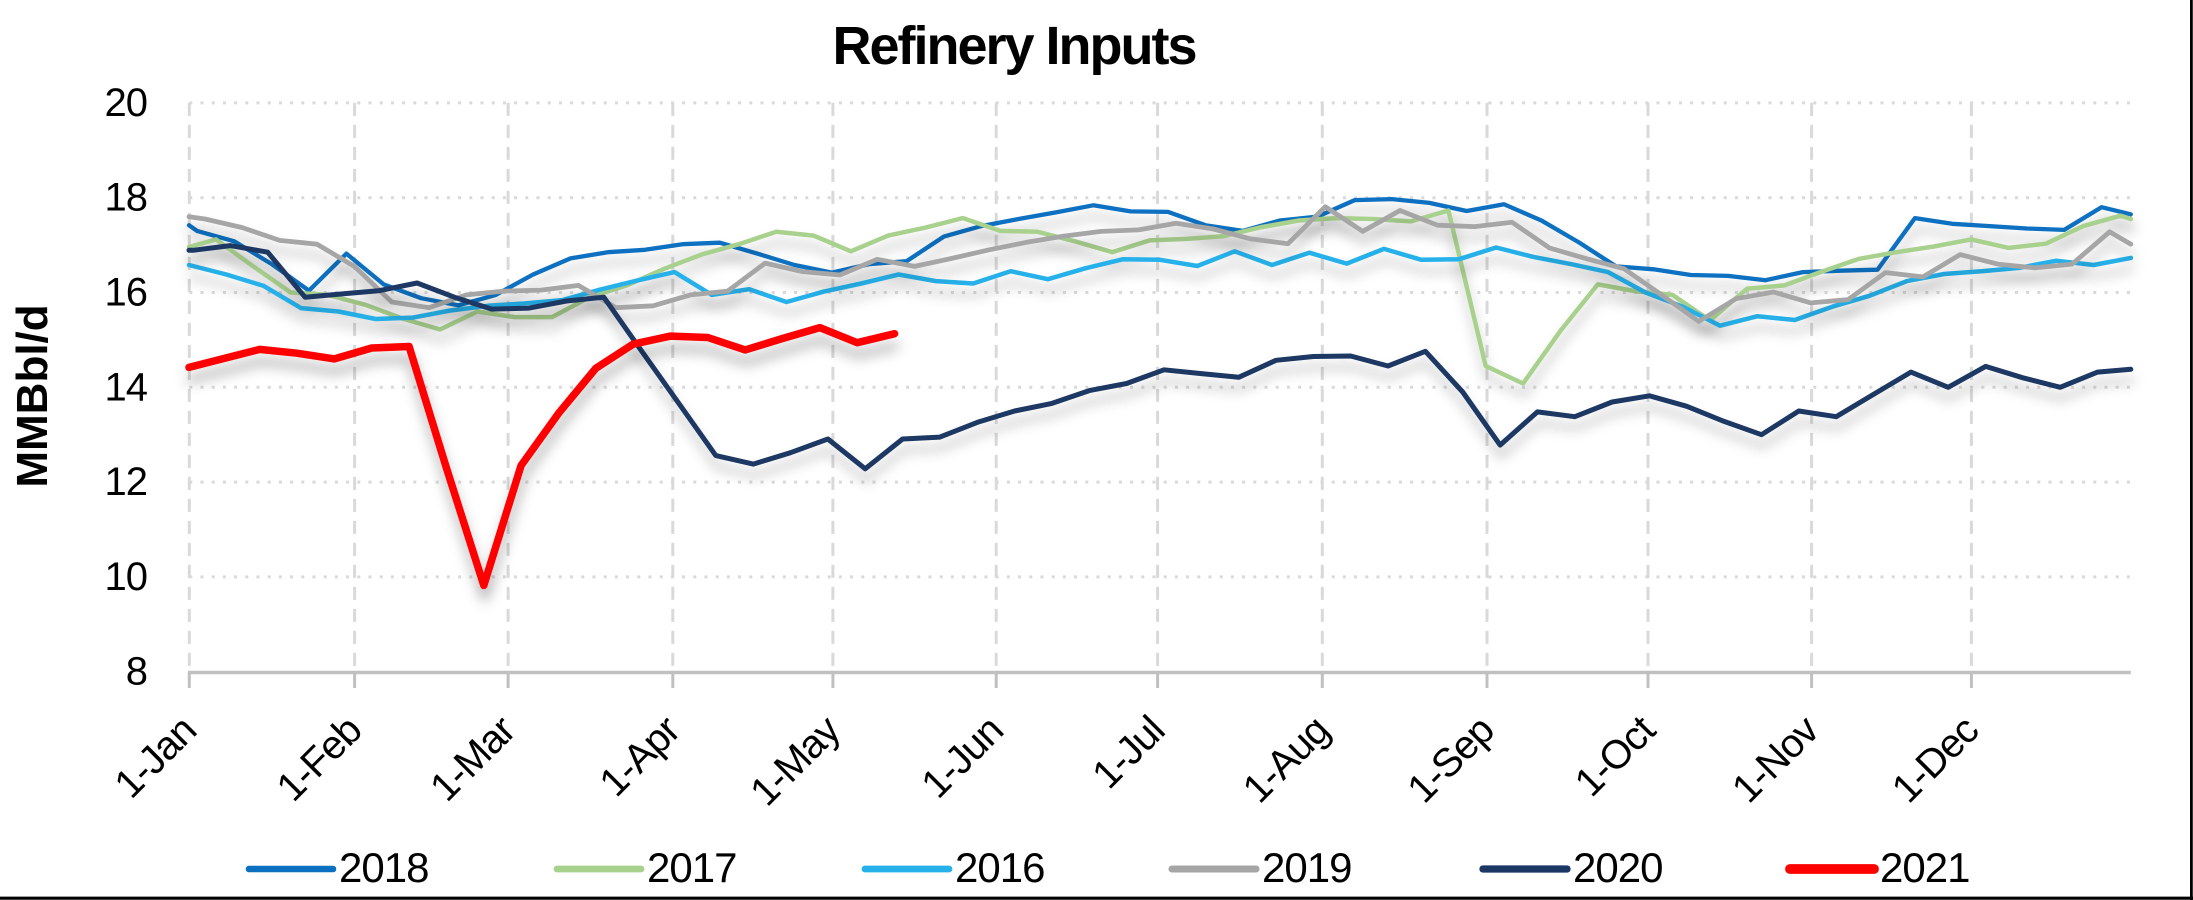 The height and width of the screenshot is (900, 2193). Describe the element at coordinates (1450, 759) in the screenshot. I see `svg-text: 1-Sep` at that location.